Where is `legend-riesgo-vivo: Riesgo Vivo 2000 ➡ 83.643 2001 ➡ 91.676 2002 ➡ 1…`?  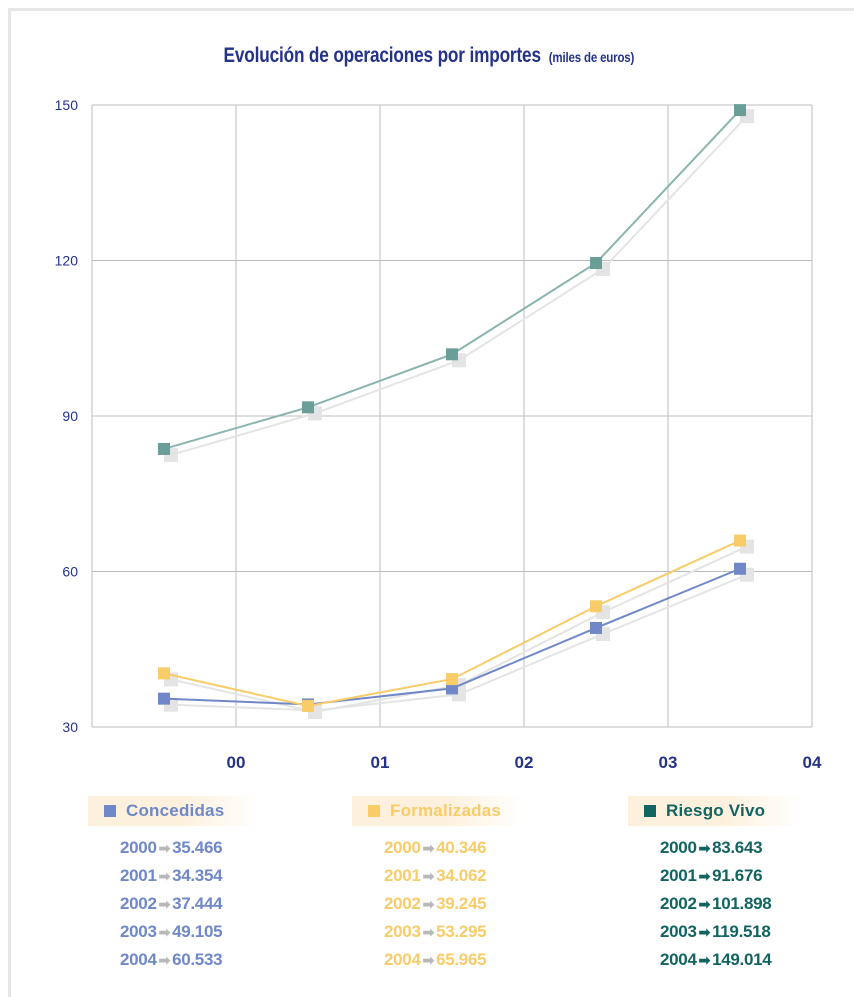
legend-riesgo-vivo: Riesgo Vivo 2000 ➡ 83.643 2001 ➡ 91.676 2002 ➡ 1… is located at coordinates (715, 885).